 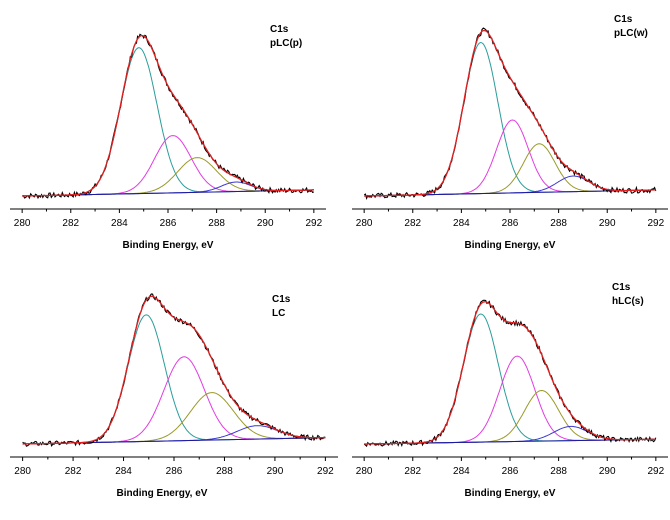 What do you see at coordinates (631, 33) in the screenshot?
I see `sample-label: pLC(w)` at bounding box center [631, 33].